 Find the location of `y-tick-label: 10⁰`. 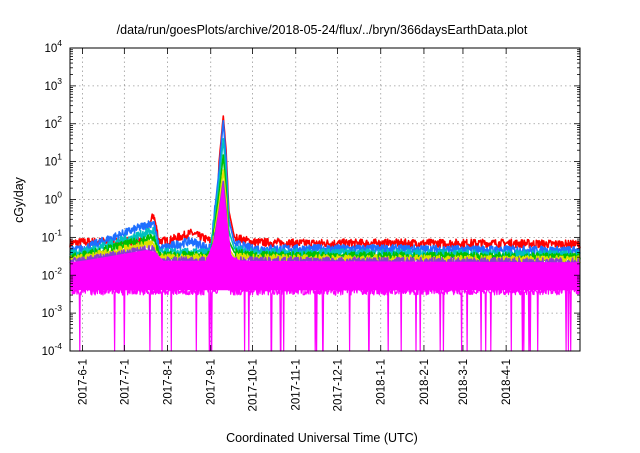

y-tick-label: 10⁰ is located at coordinates (53, 198).